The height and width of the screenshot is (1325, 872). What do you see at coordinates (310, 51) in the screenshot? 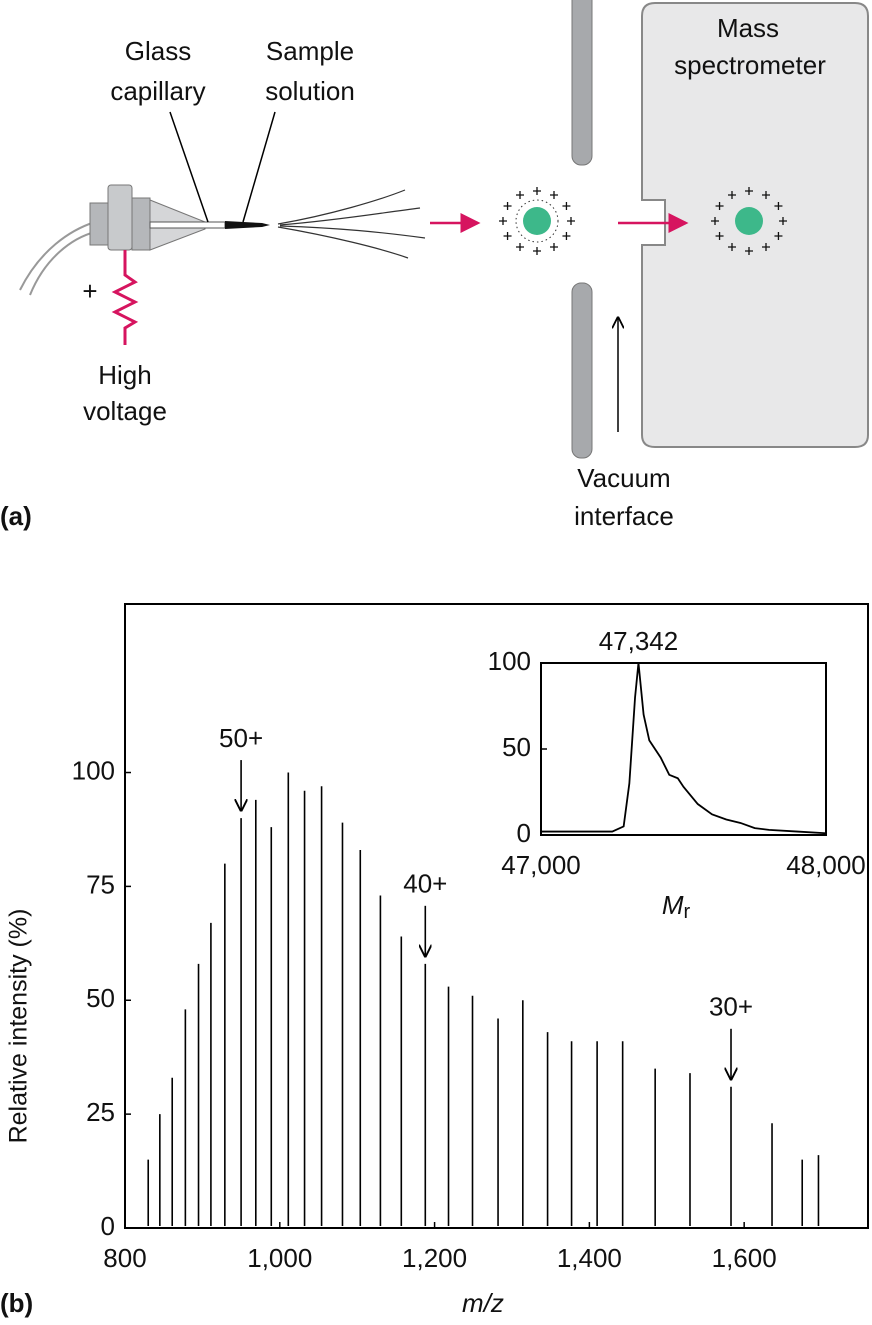
I see `label: Sample` at bounding box center [310, 51].